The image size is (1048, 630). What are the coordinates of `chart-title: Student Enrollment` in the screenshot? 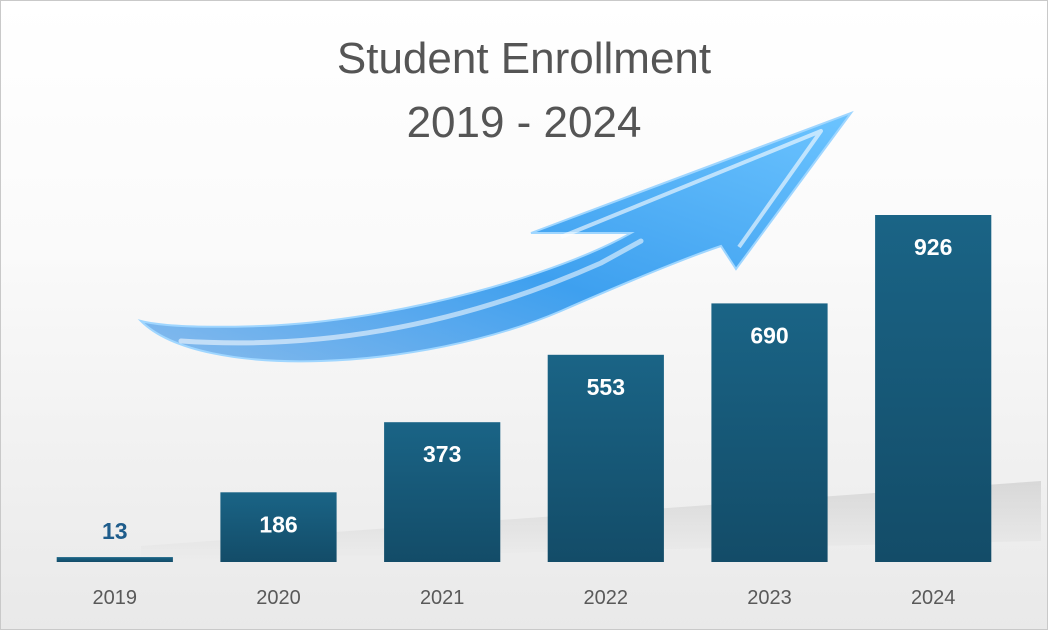 It's located at (524, 58).